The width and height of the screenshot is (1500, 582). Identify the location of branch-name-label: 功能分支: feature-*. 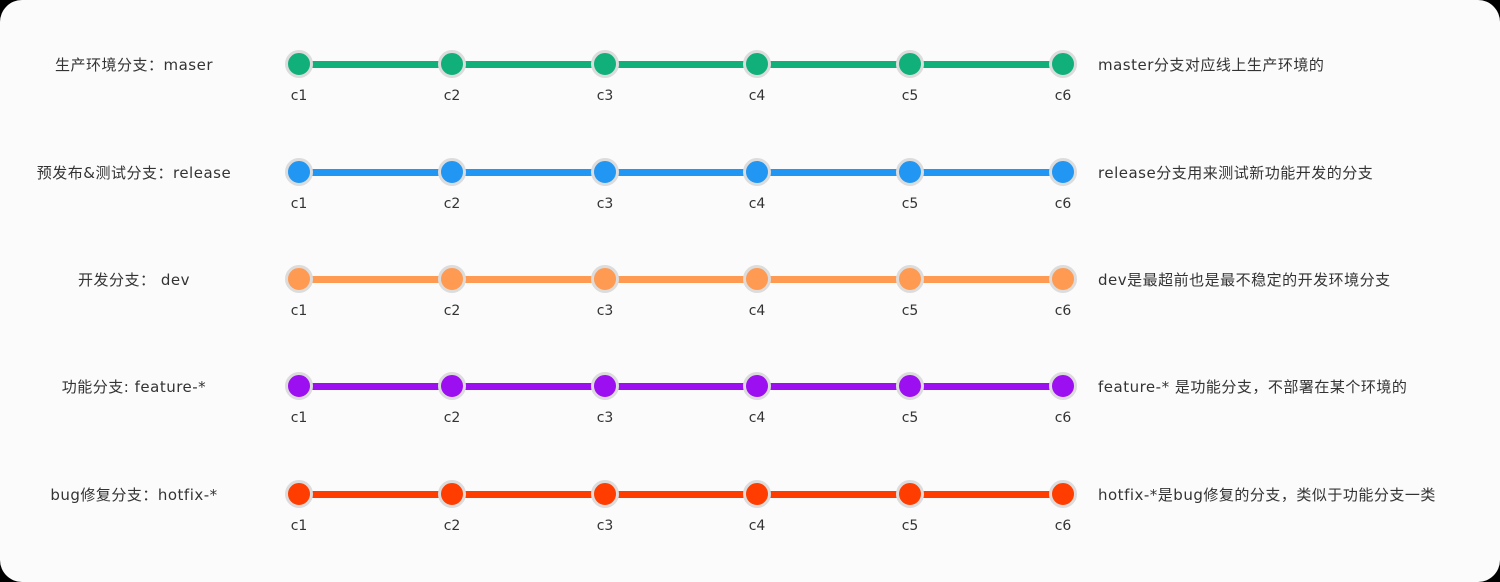
(134, 387).